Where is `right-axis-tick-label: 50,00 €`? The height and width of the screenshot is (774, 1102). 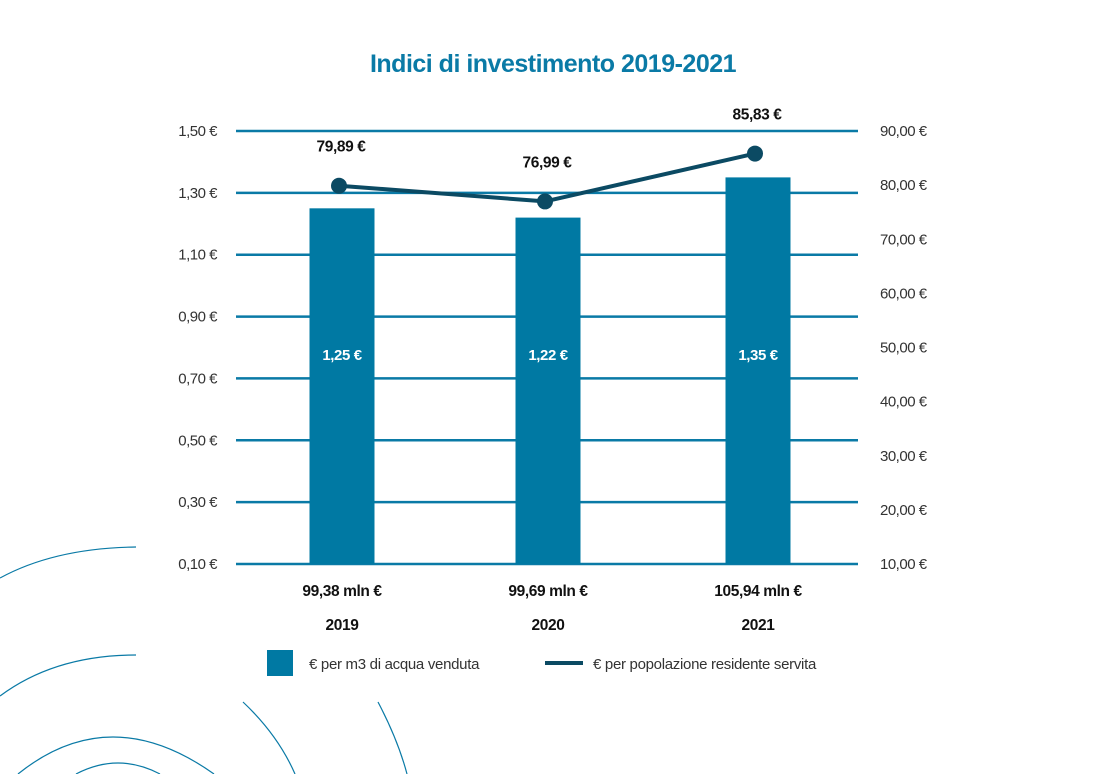
right-axis-tick-label: 50,00 € is located at coordinates (904, 348).